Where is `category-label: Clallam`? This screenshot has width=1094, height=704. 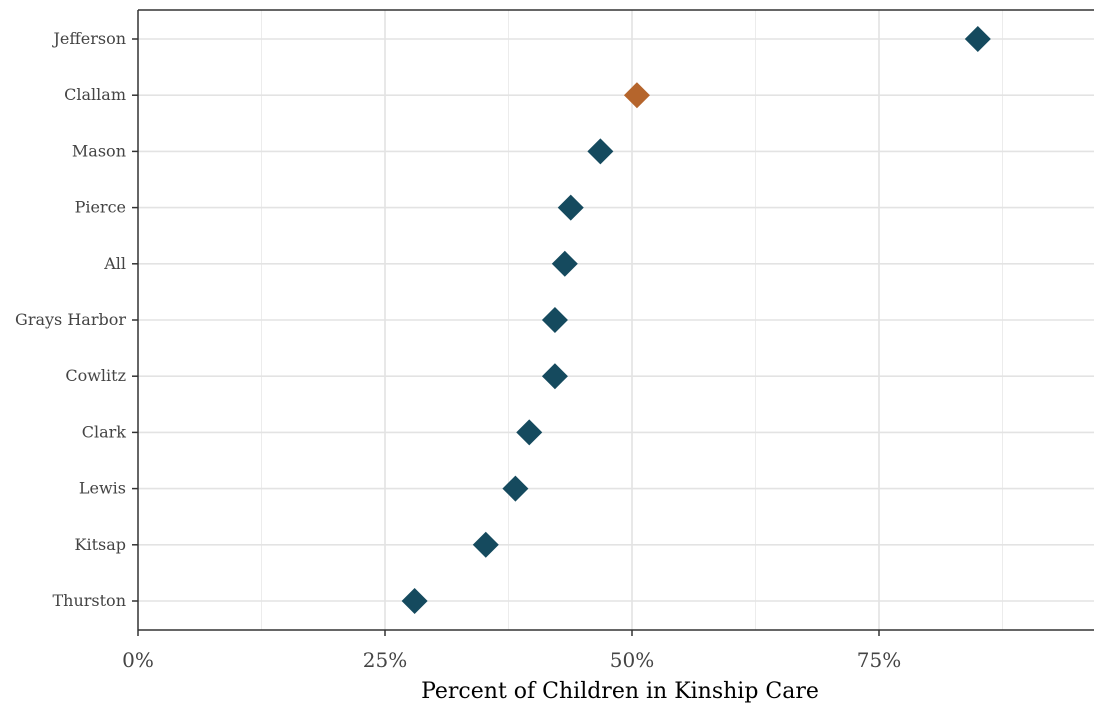
category-label: Clallam is located at coordinates (95, 94).